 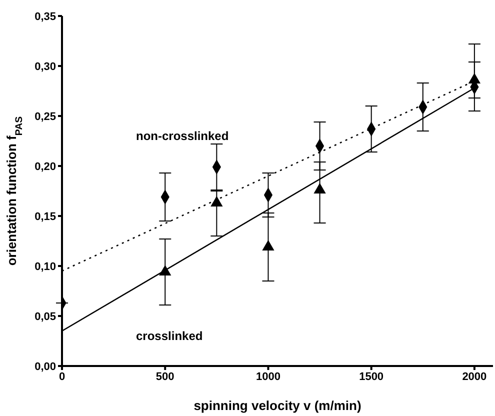 I want to click on y-tick-label: 0,35, so click(x=45, y=16).